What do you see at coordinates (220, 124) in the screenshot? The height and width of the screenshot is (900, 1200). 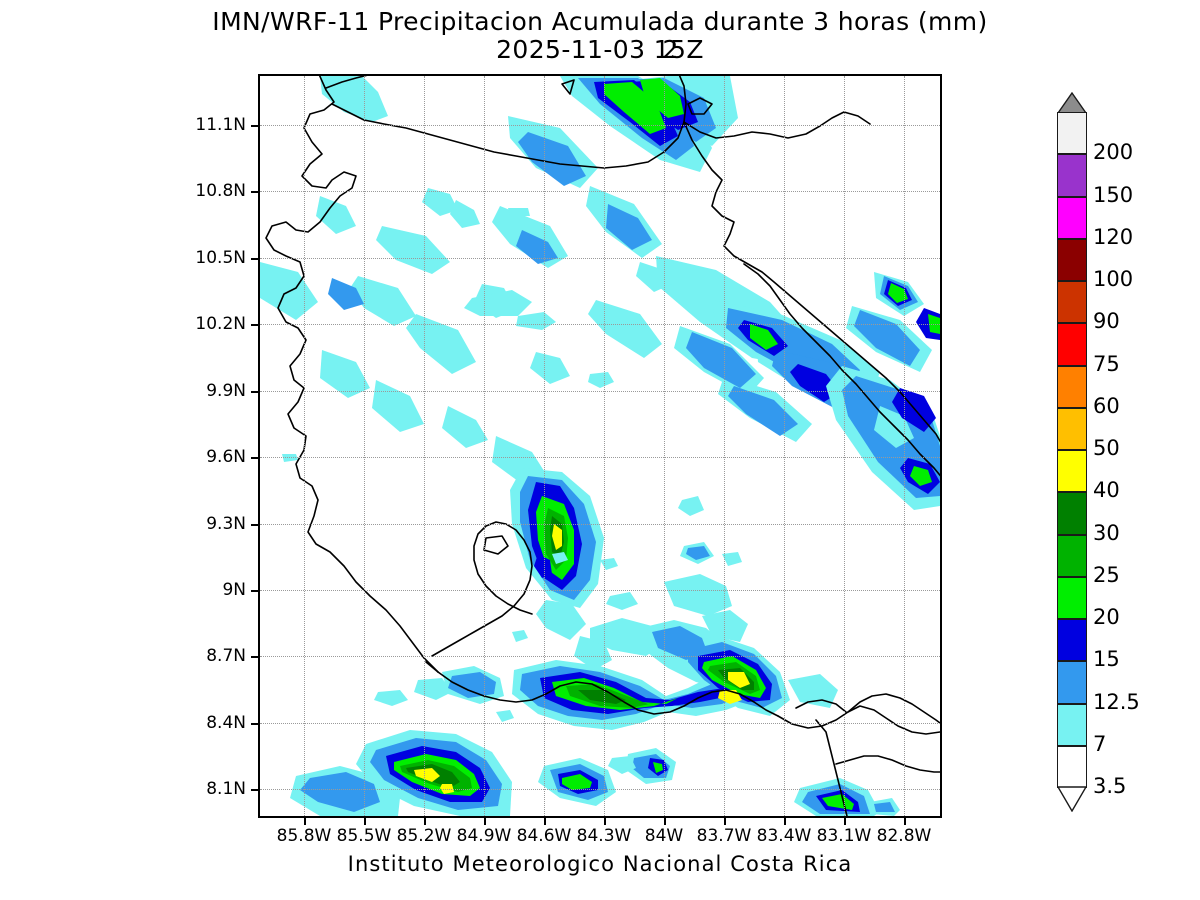 I see `y-axis-tick-label: 11.1N` at bounding box center [220, 124].